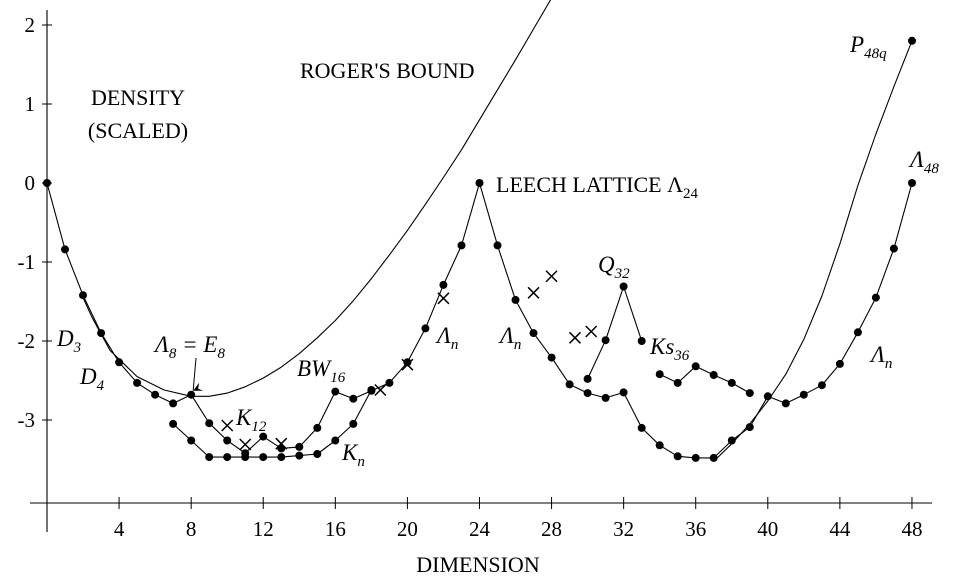 Image resolution: width=956 pixels, height=580 pixels. Describe the element at coordinates (30, 25) in the screenshot. I see `y-tick-label: 2` at that location.